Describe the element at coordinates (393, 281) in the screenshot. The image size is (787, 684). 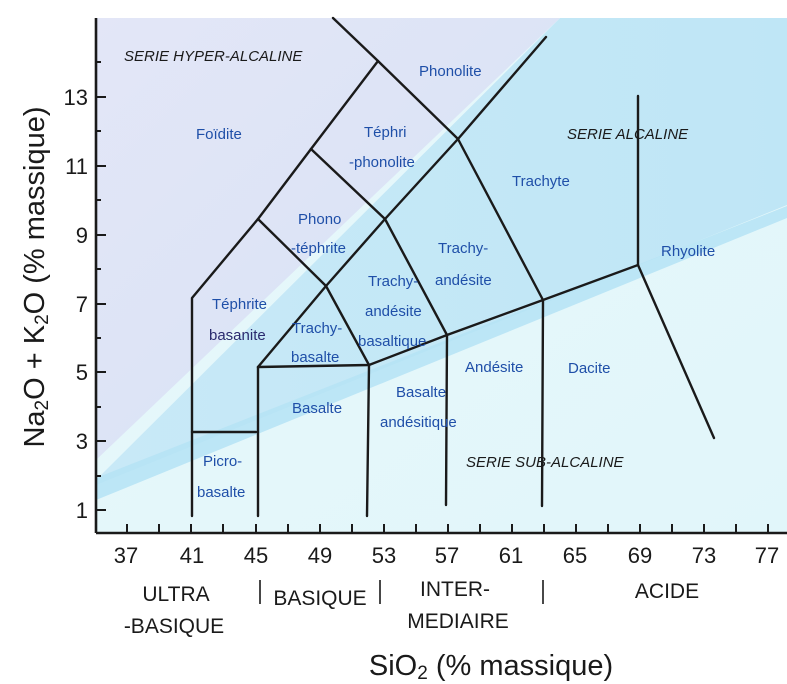
I see `field-basaltic-trachyandesite-1: Trachy-` at that location.